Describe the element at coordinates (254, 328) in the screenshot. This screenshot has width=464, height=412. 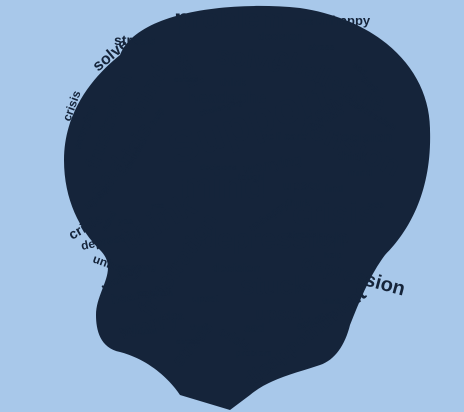
I see `word-sad-low: sad` at that location.